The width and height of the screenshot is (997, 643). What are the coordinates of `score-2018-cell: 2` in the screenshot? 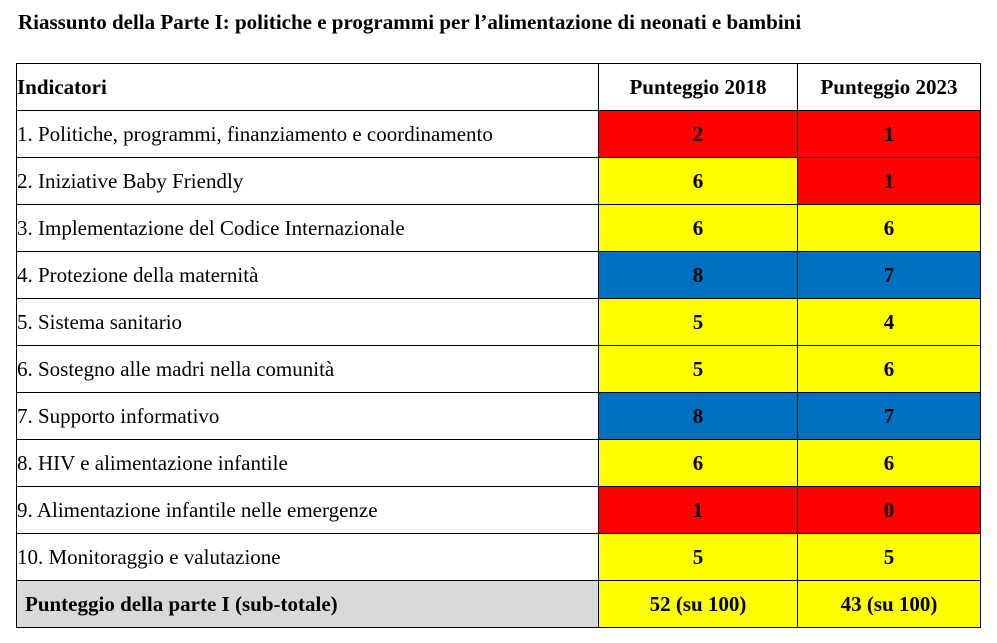 It's located at (698, 134).